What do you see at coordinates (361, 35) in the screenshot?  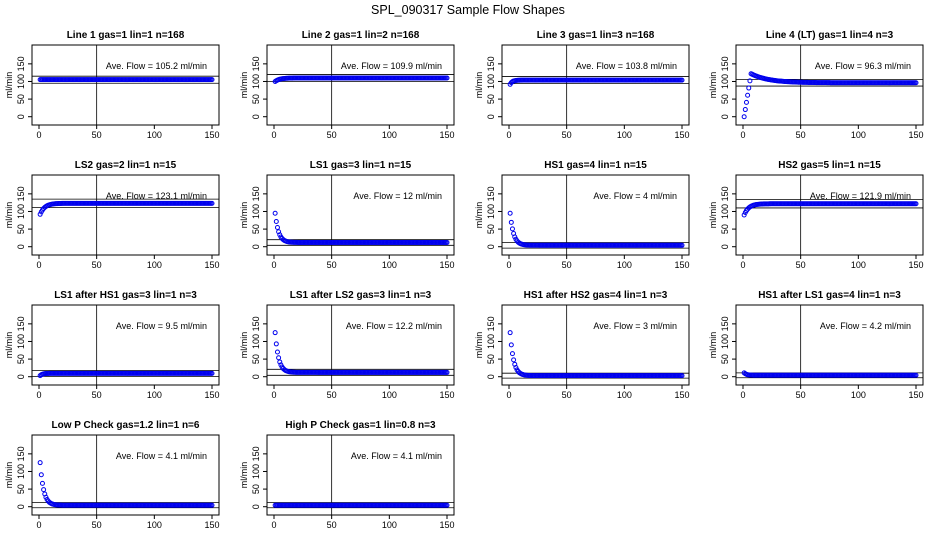 I see `panel-title: Line 2 gas=1 lin=2 n=168` at bounding box center [361, 35].